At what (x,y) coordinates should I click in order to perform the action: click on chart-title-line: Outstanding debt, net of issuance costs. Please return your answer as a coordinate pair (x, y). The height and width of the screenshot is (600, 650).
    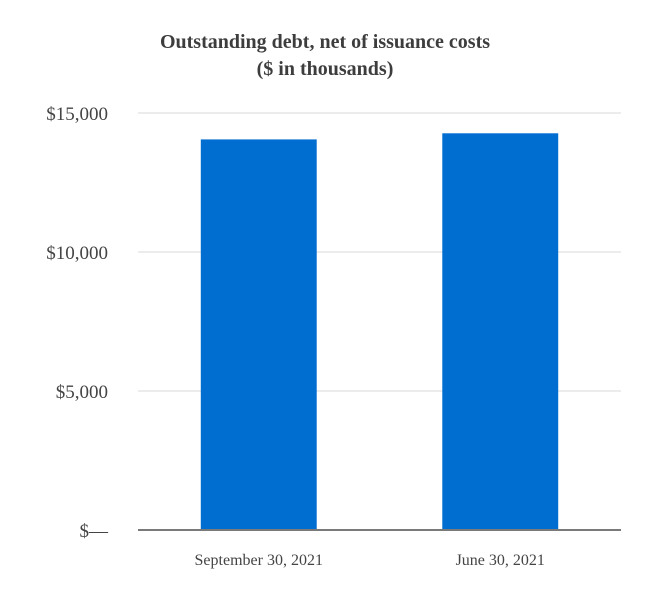
    Looking at the image, I should click on (325, 42).